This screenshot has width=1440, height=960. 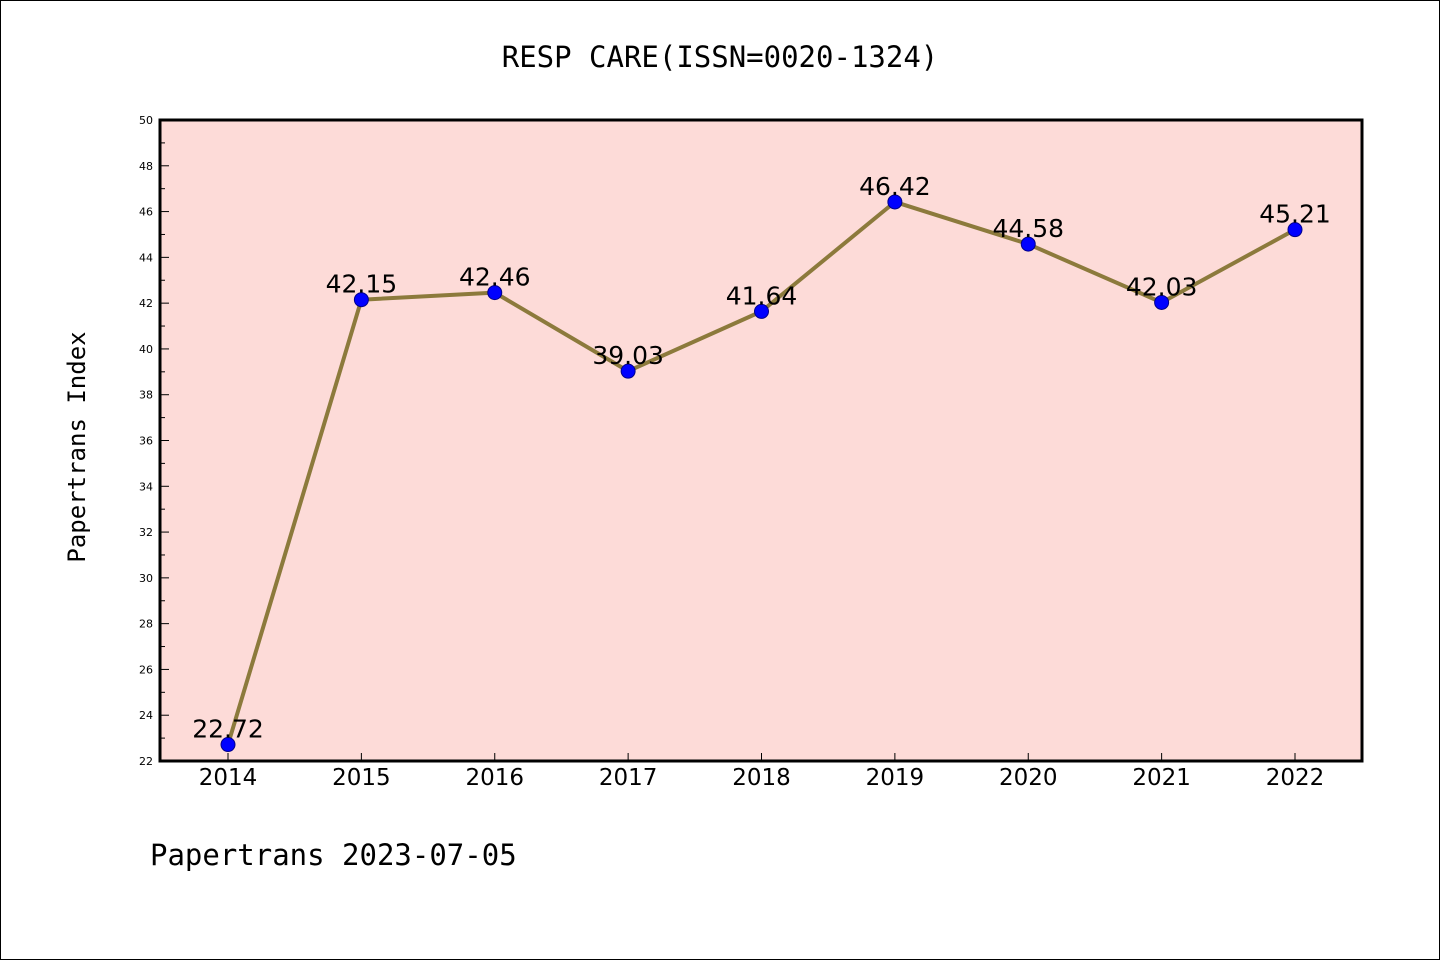 What do you see at coordinates (761, 778) in the screenshot?
I see `x-tick-label: 2018` at bounding box center [761, 778].